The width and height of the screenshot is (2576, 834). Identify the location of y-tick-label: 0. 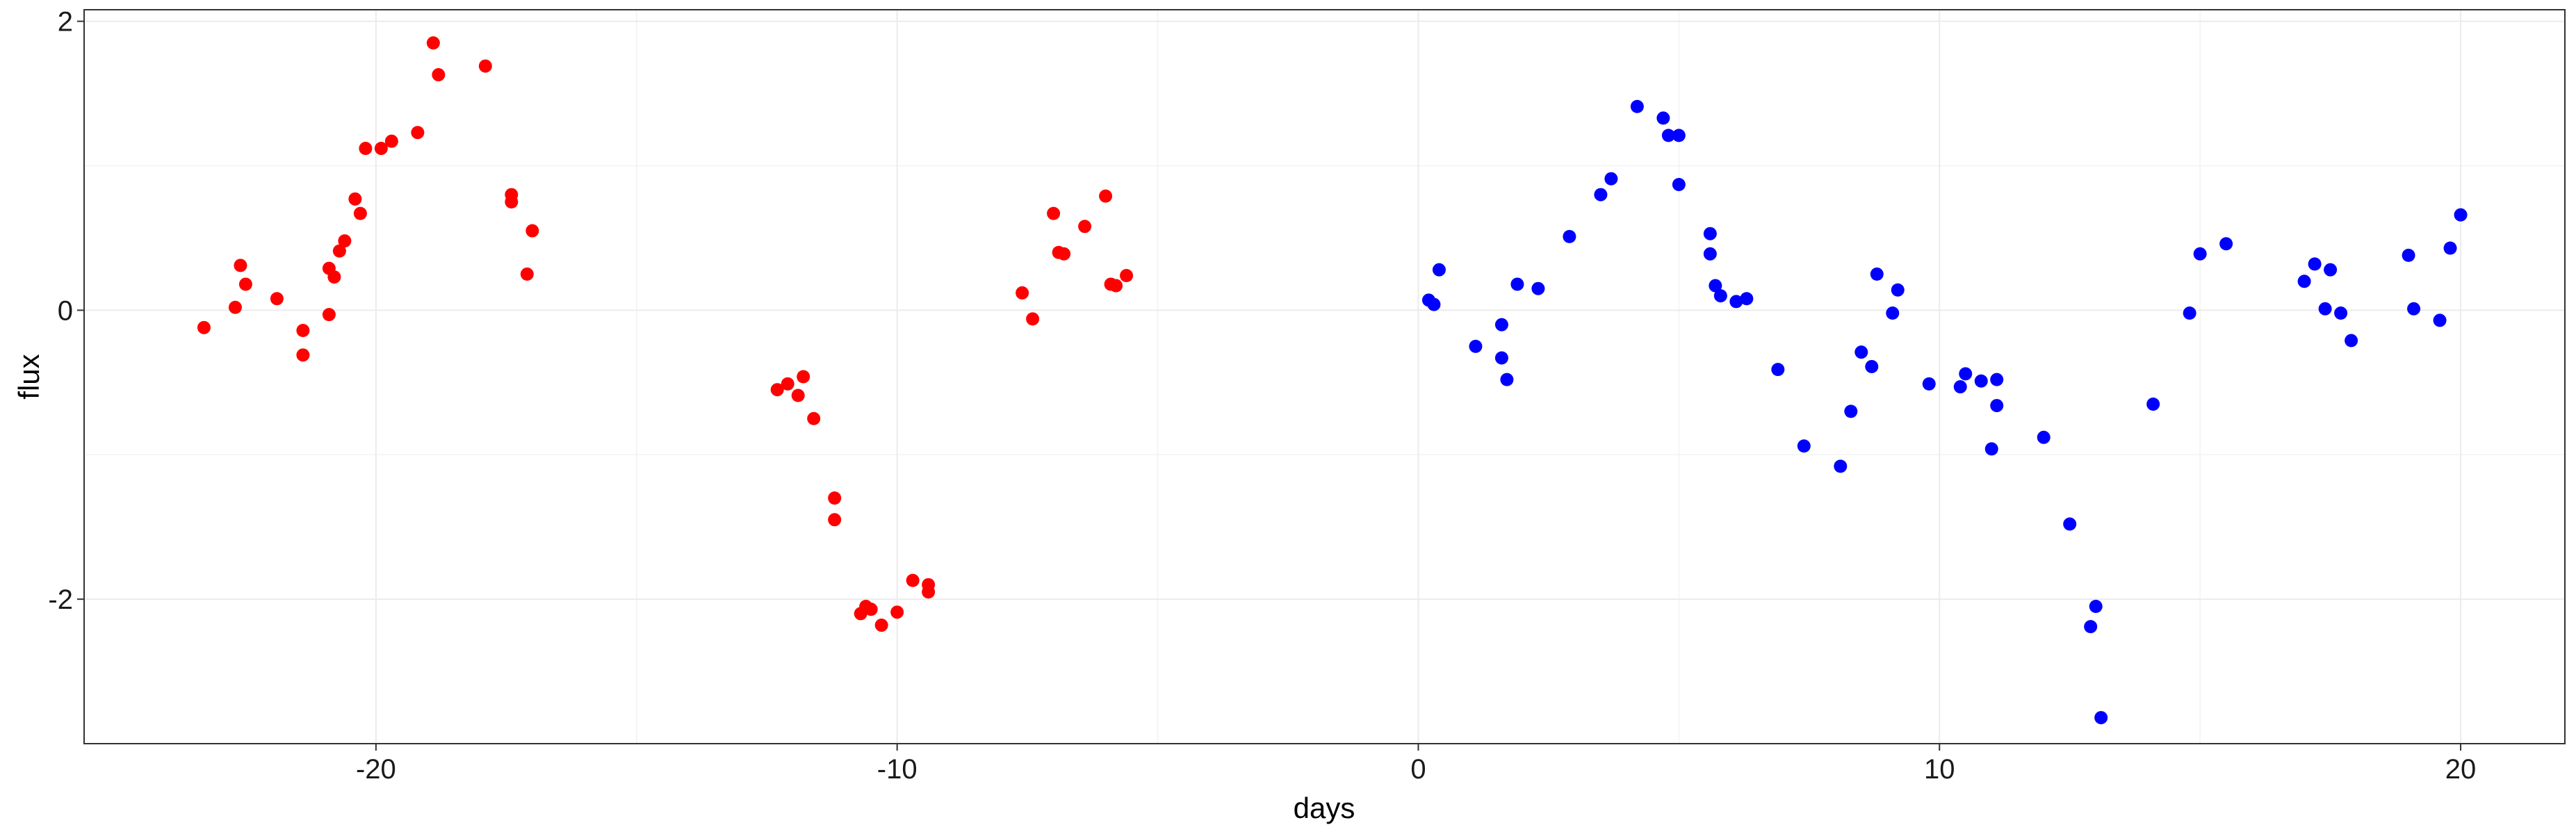
(65, 310).